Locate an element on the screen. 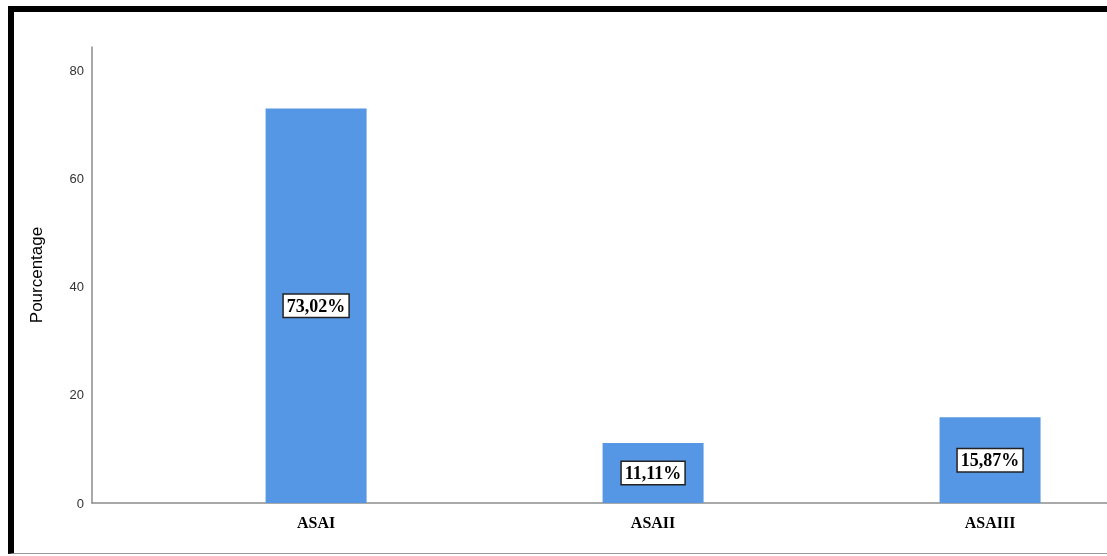  y-tick-label: 80 is located at coordinates (76, 71).